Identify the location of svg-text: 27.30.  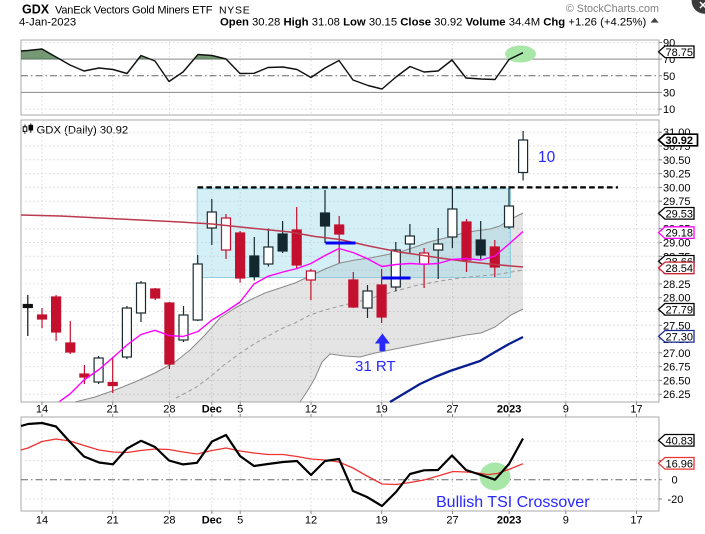
(680, 337).